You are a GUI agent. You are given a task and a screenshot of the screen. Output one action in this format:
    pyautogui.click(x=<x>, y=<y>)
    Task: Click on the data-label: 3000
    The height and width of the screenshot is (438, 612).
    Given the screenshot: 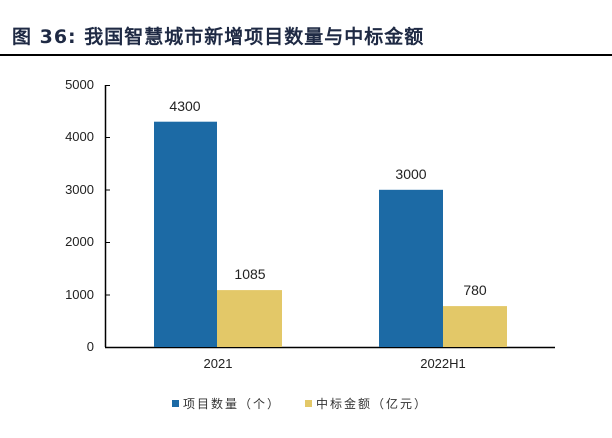 What is the action you would take?
    pyautogui.click(x=411, y=174)
    